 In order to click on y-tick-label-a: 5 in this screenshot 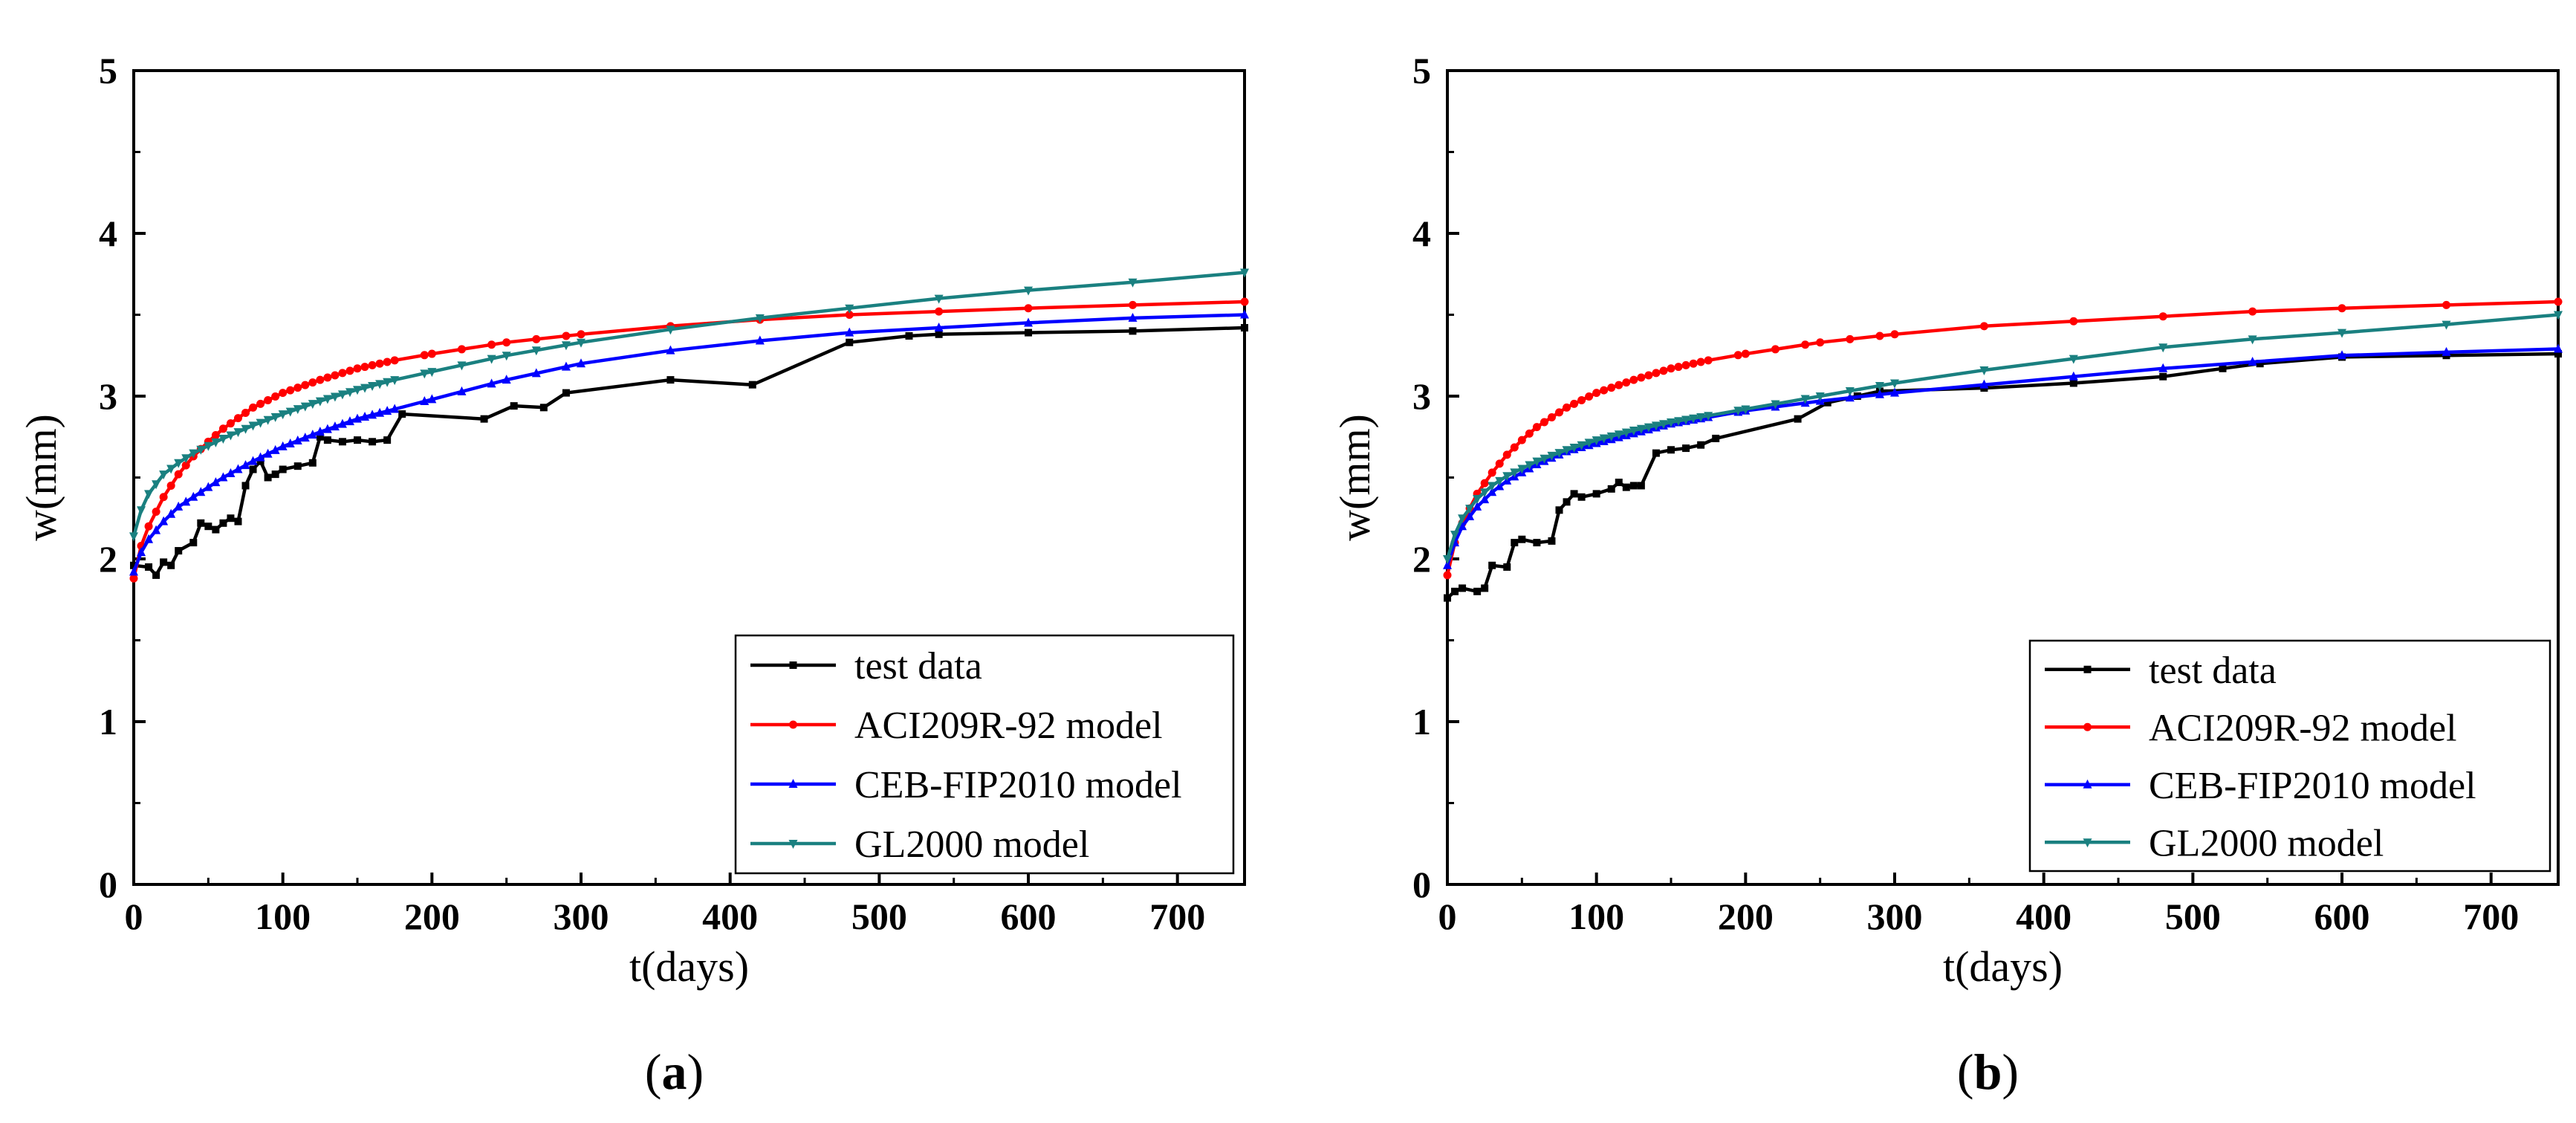, I will do `click(108, 70)`.